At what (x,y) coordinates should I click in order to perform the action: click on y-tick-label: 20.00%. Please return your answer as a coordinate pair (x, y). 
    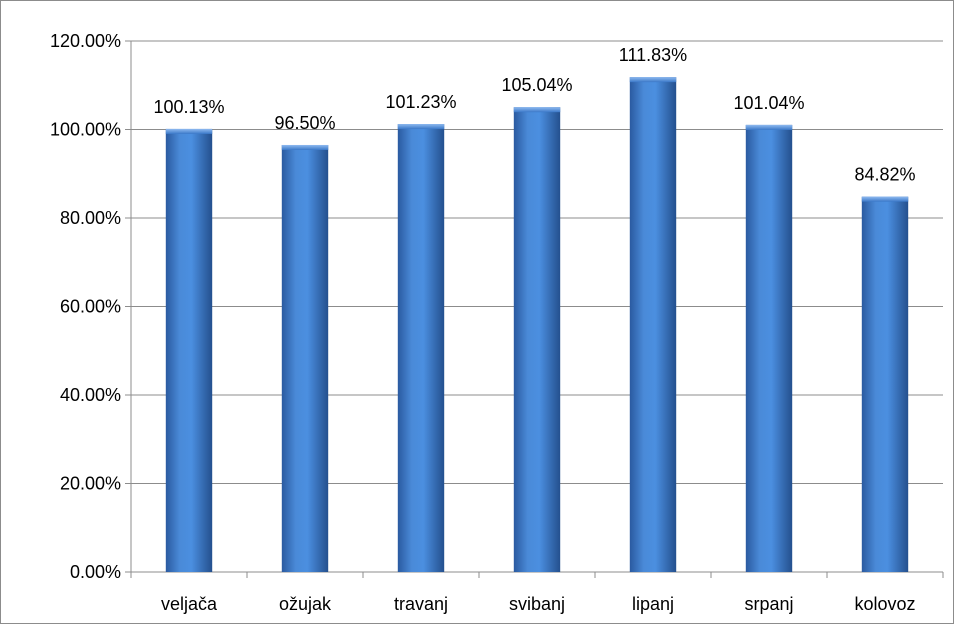
    Looking at the image, I should click on (90, 484).